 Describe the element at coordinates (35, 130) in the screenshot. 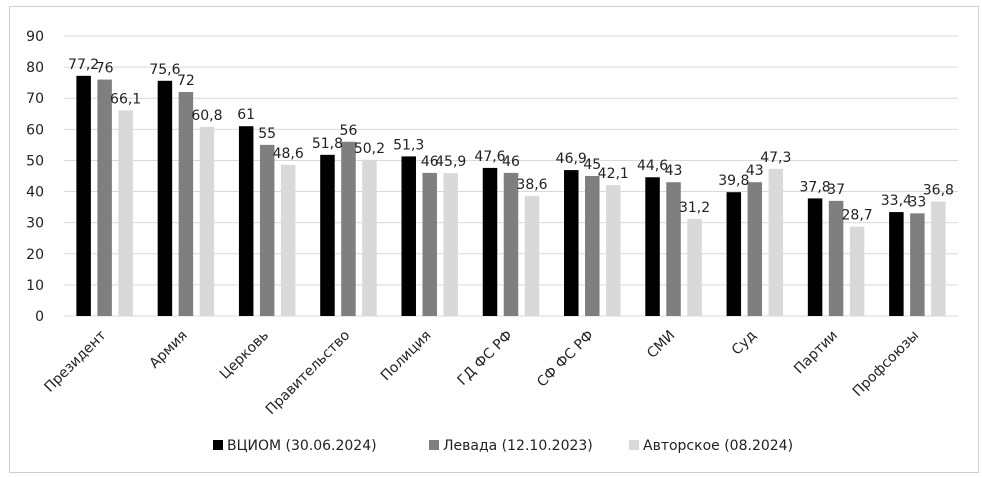

I see `y-tick-label: 60` at that location.